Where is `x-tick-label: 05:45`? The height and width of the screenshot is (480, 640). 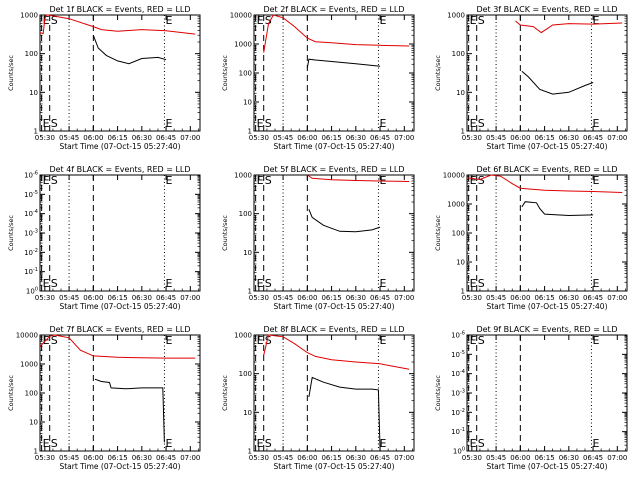
x-tick-label: 05:45 is located at coordinates (283, 458).